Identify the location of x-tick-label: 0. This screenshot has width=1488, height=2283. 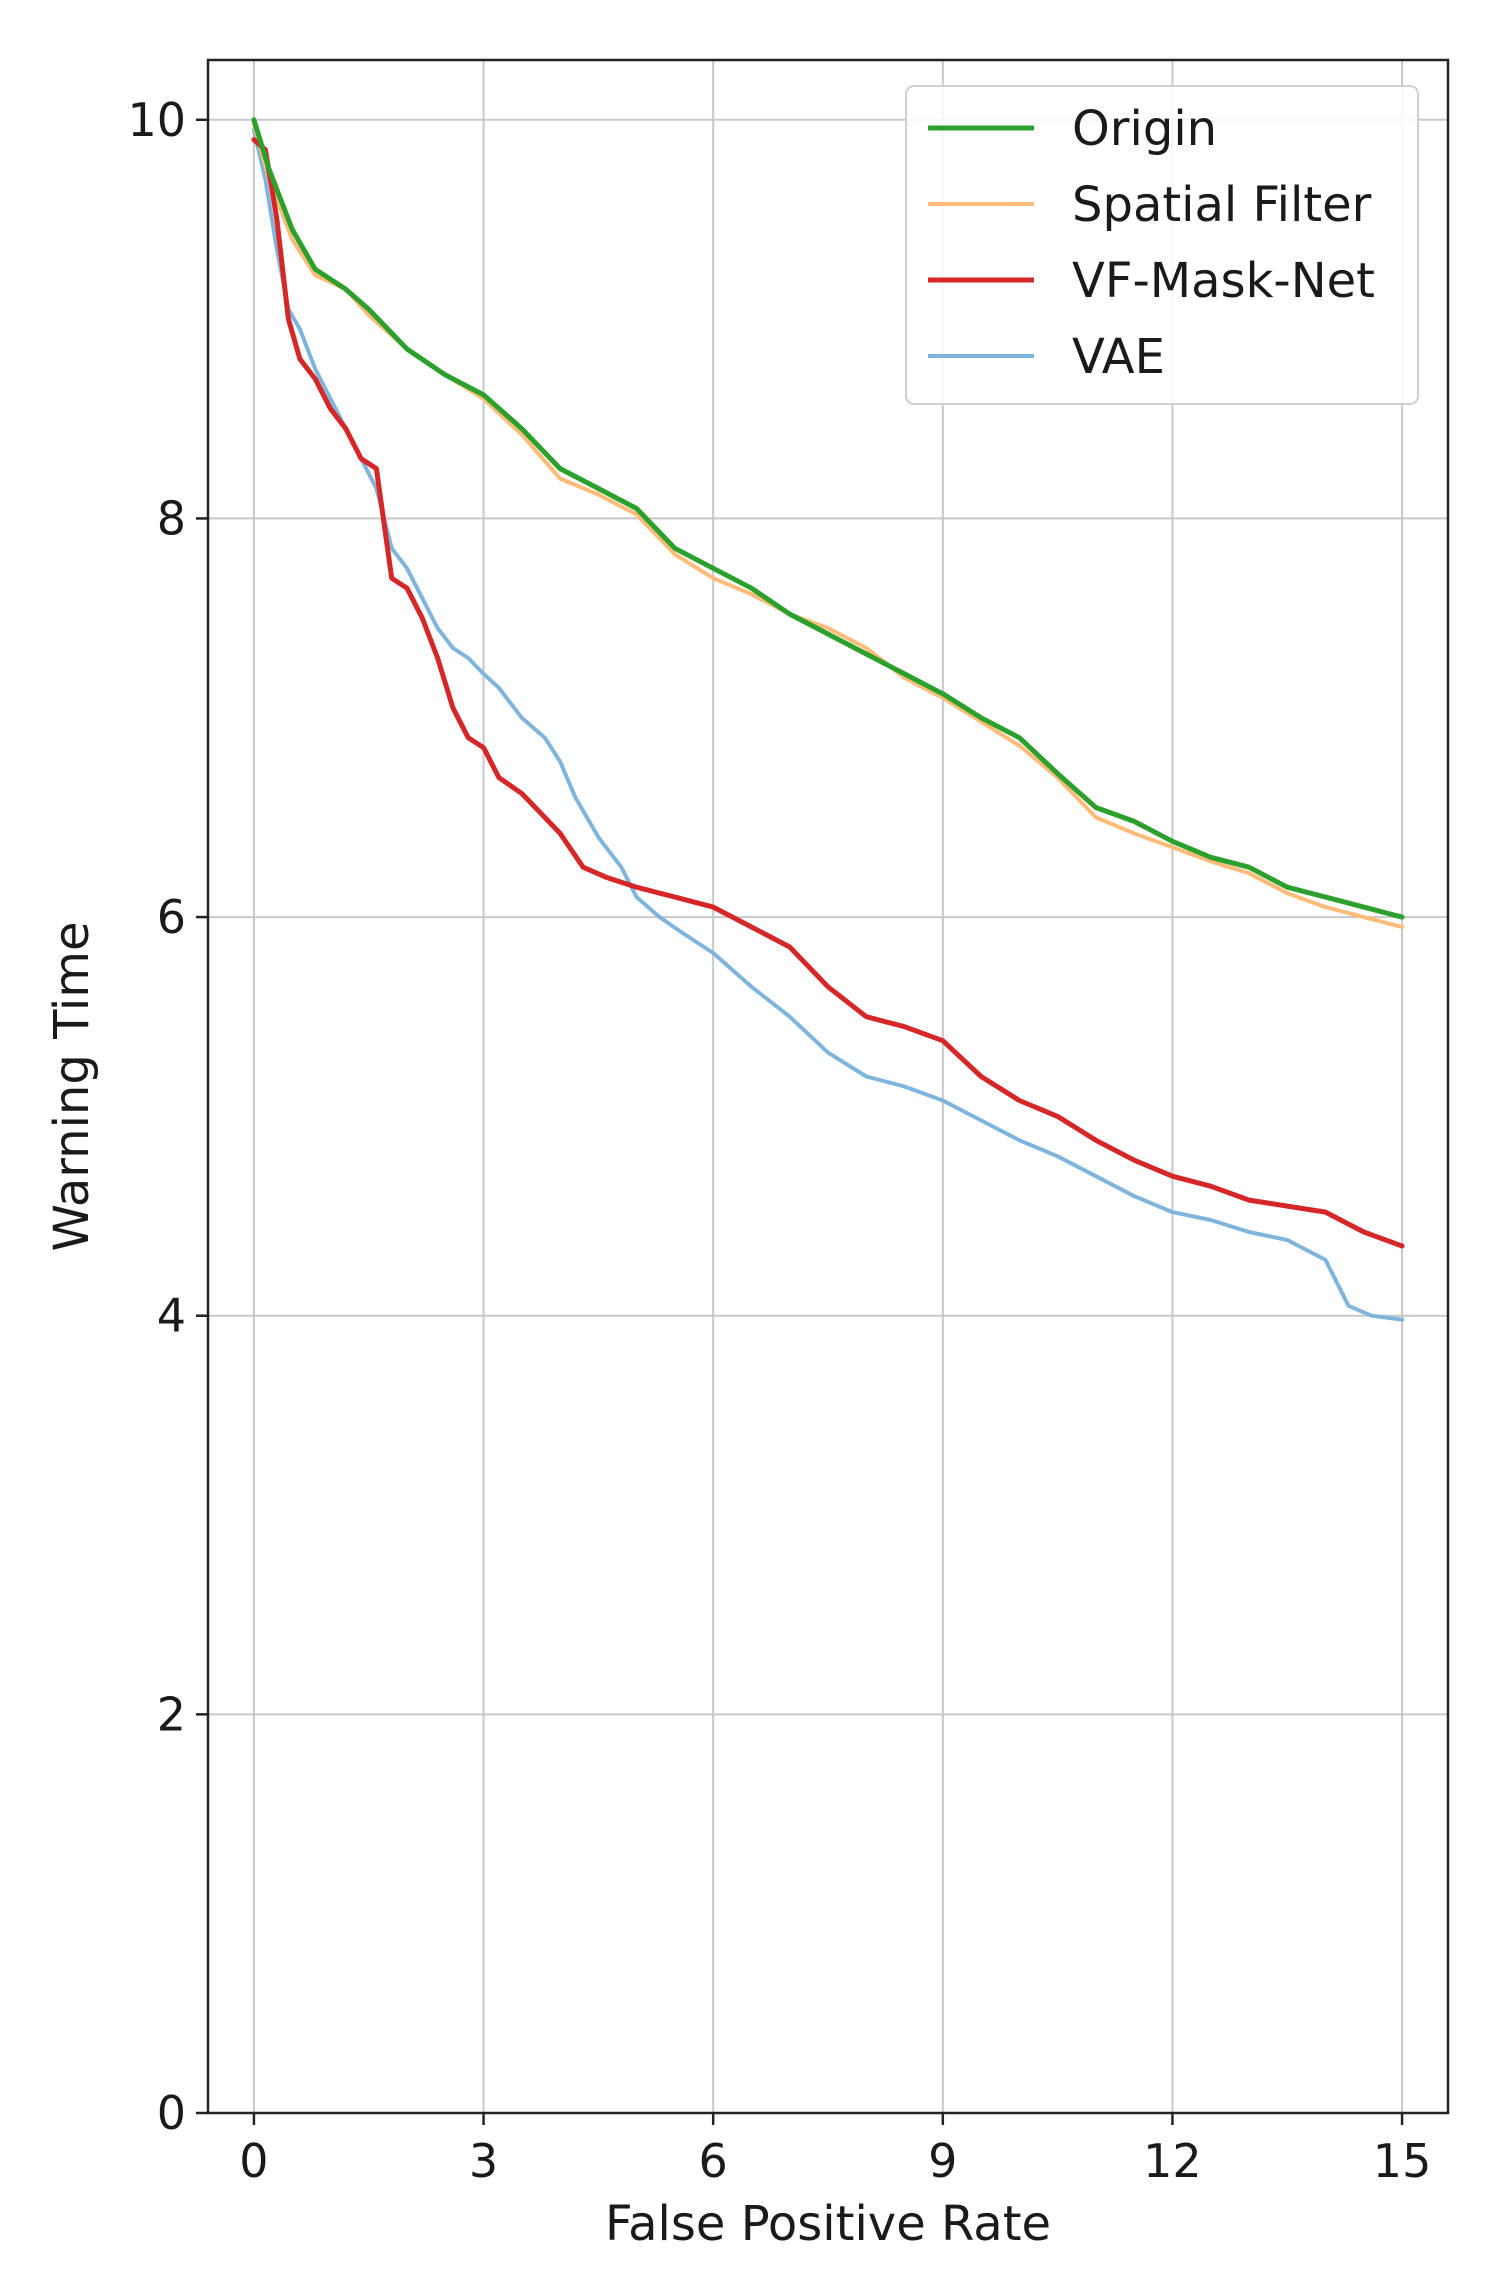
(253, 2161).